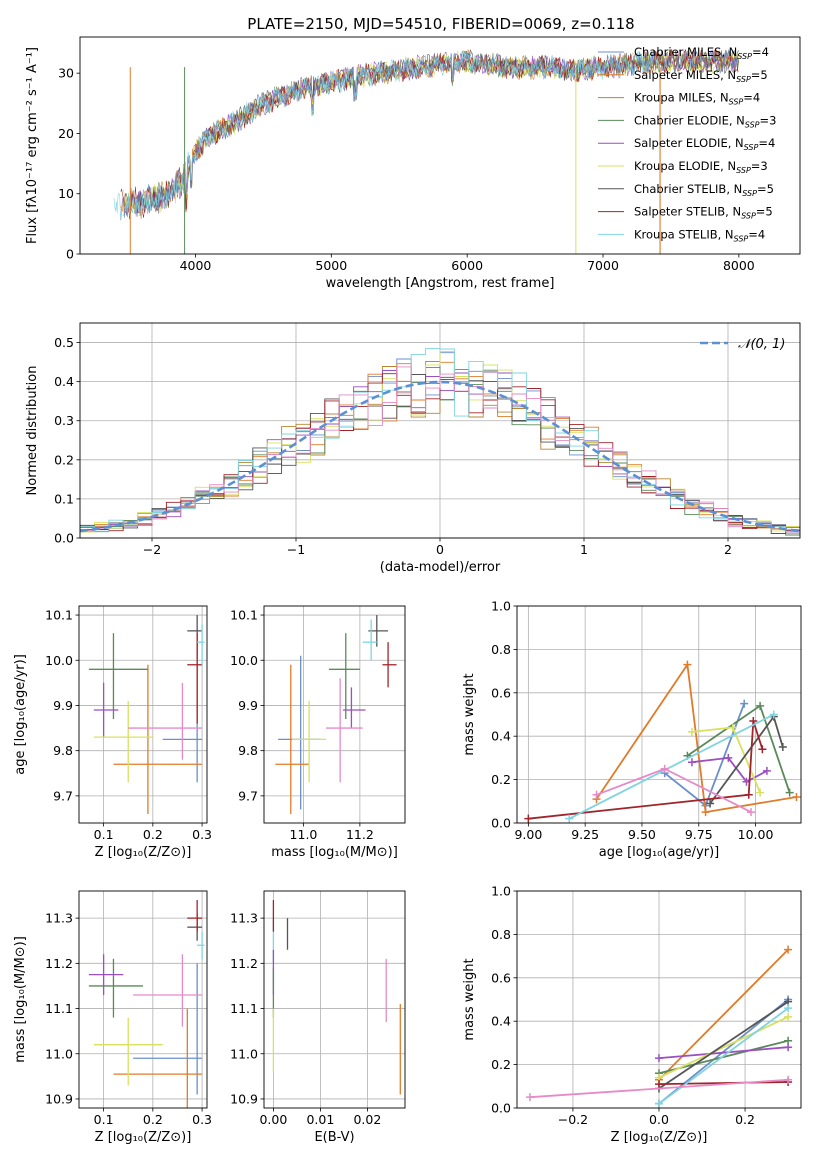 The height and width of the screenshot is (1170, 819). What do you see at coordinates (689, 143) in the screenshot?
I see `legend-text: Salpeter ELODIE, N` at bounding box center [689, 143].